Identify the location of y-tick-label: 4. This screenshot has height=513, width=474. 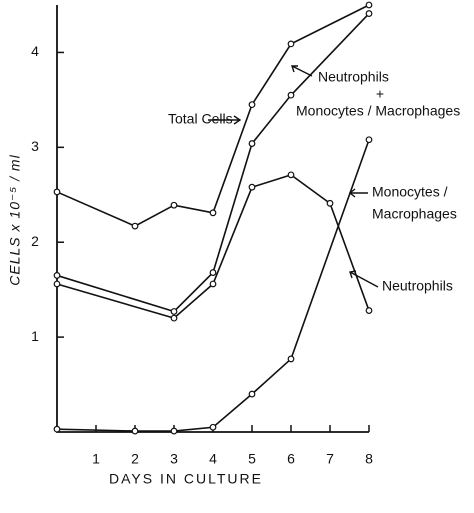
(35, 51).